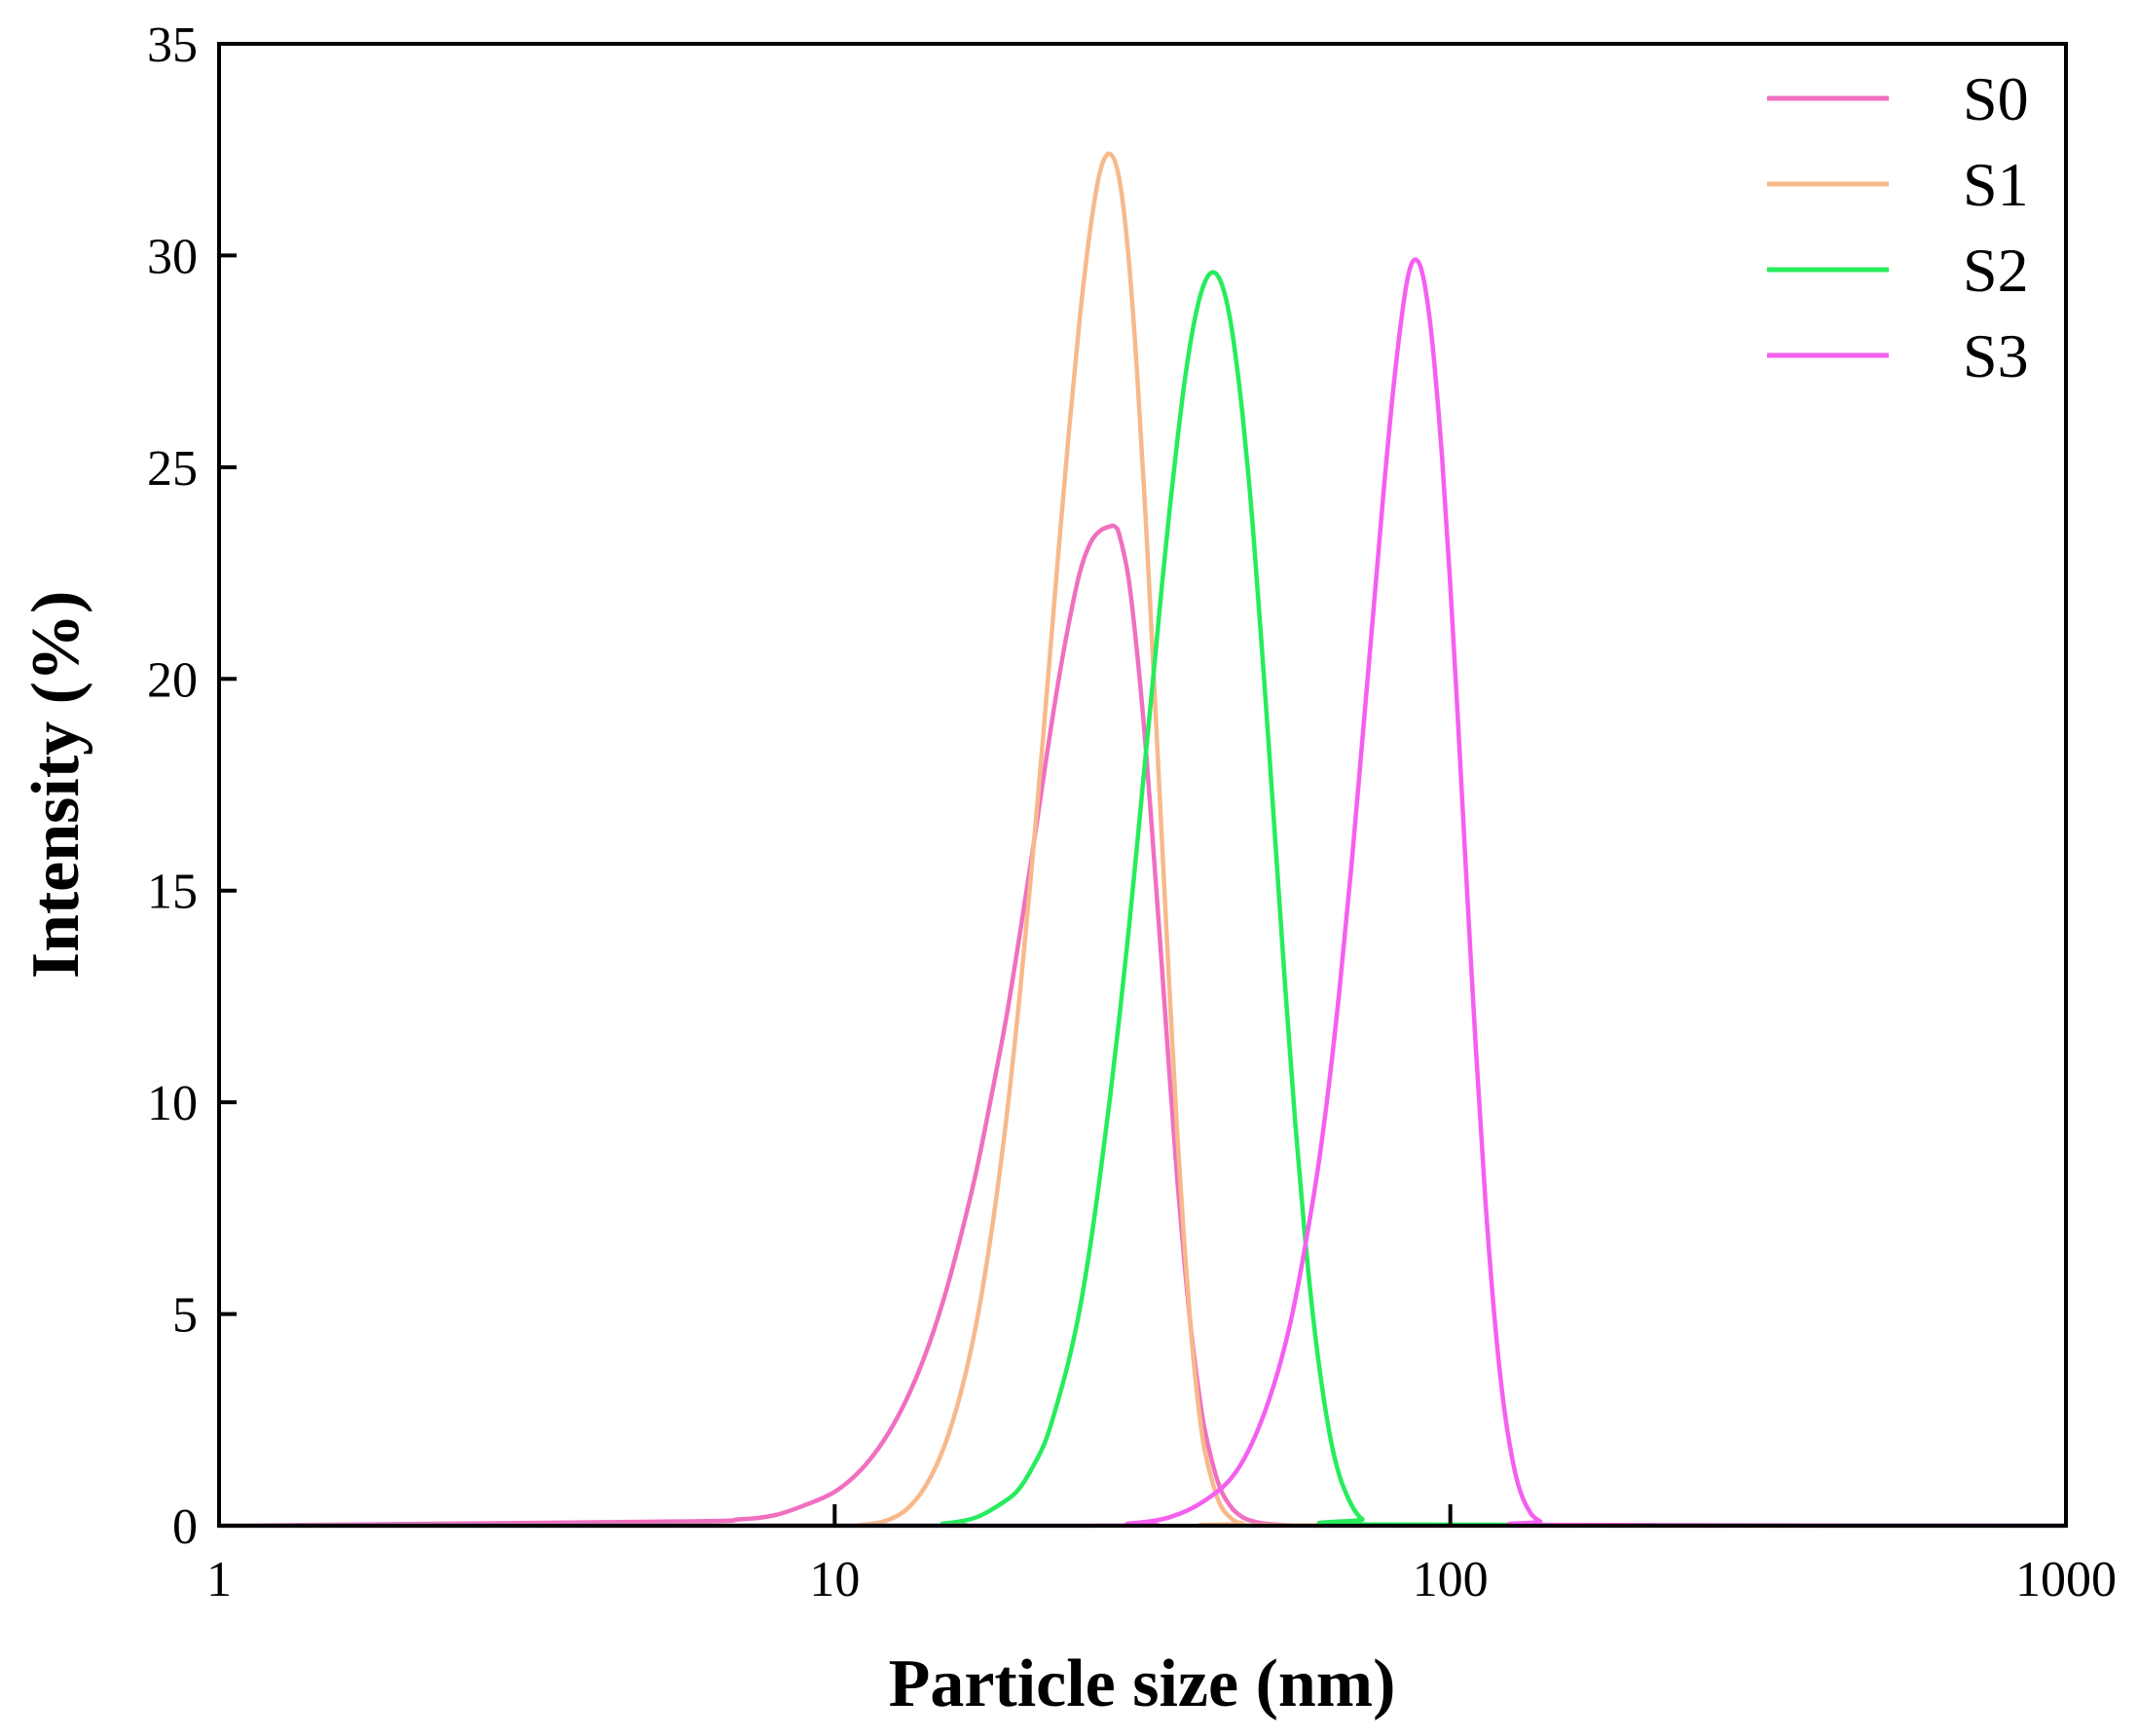 This screenshot has width=2138, height=1736. I want to click on x-tick-label: 10, so click(834, 1579).